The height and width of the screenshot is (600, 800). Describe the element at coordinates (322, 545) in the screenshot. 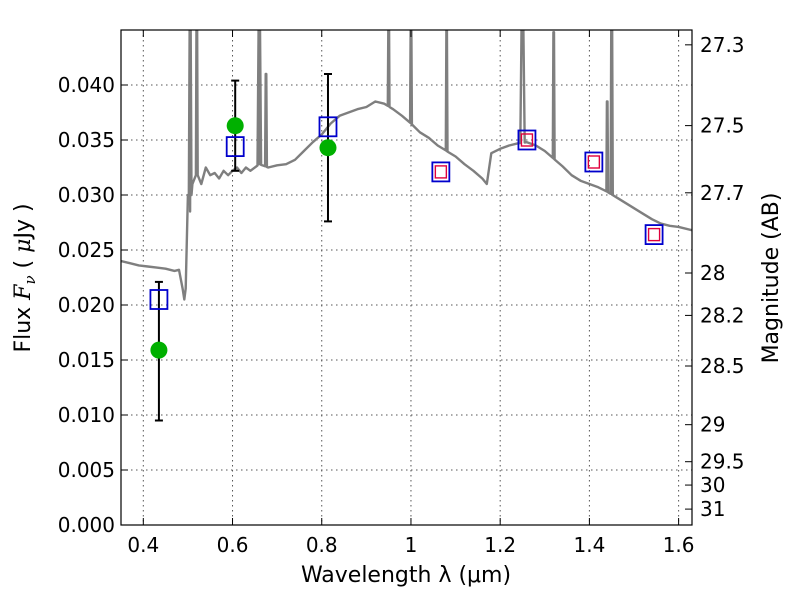

I see `x-tick-label: 0.8` at that location.